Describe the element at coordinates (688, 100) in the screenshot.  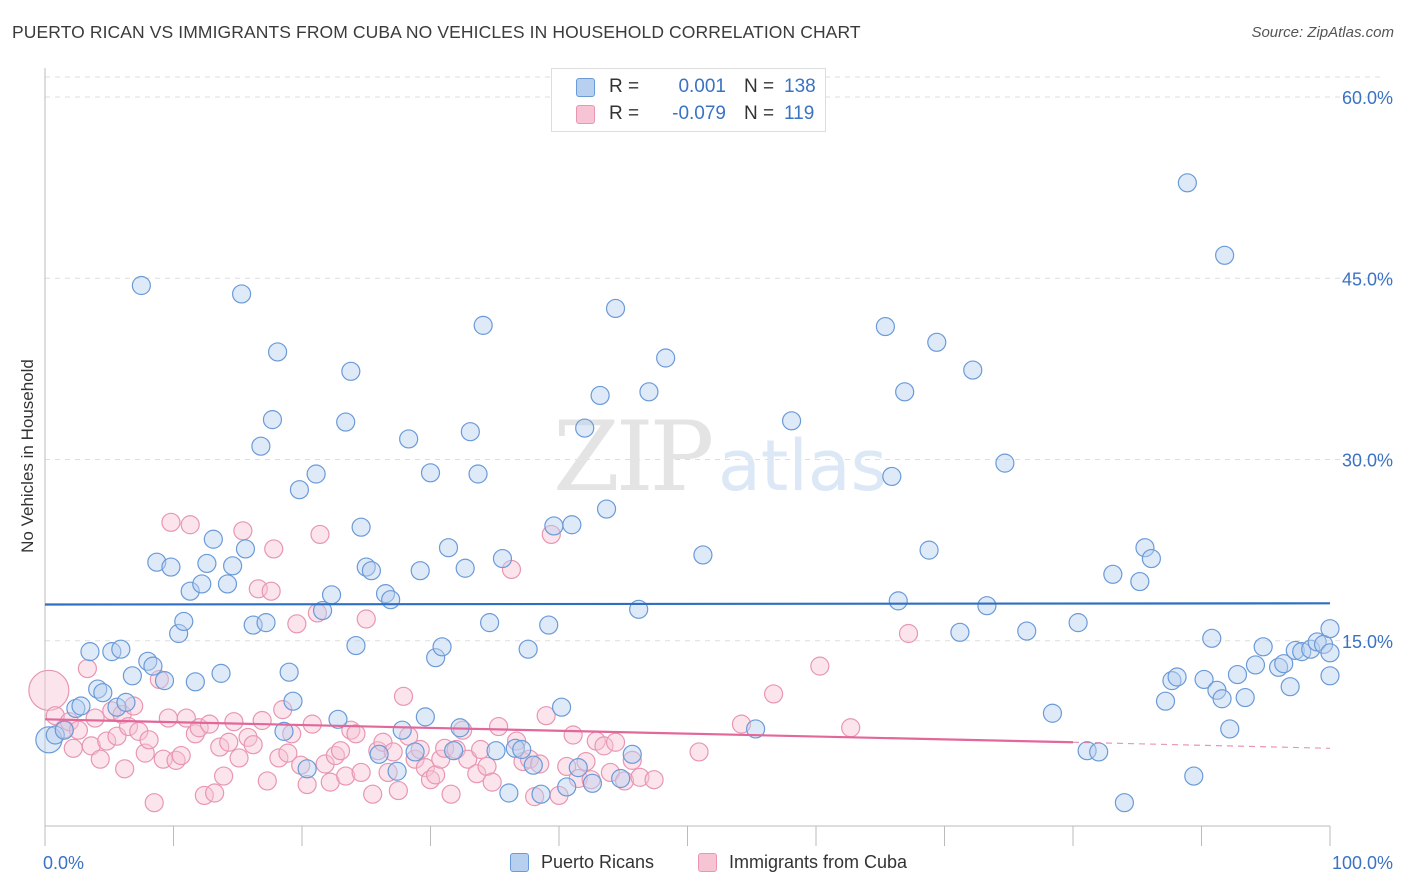
I see `correlation-legend: R = 0.001 N = 138 R = -0.079 N = 119` at that location.